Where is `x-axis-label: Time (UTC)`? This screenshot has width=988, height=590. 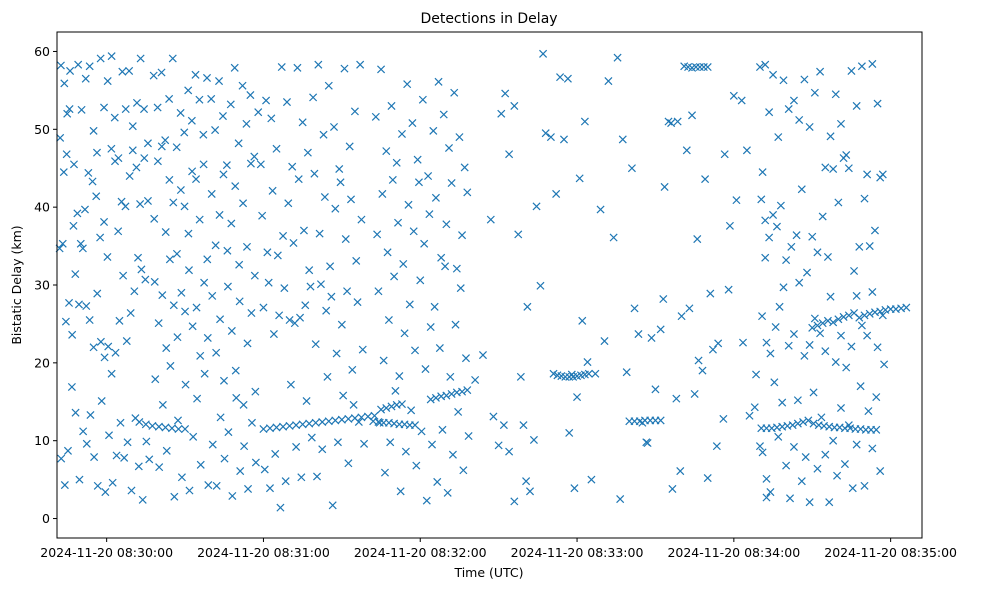 x-axis-label: Time (UTC) is located at coordinates (488, 572).